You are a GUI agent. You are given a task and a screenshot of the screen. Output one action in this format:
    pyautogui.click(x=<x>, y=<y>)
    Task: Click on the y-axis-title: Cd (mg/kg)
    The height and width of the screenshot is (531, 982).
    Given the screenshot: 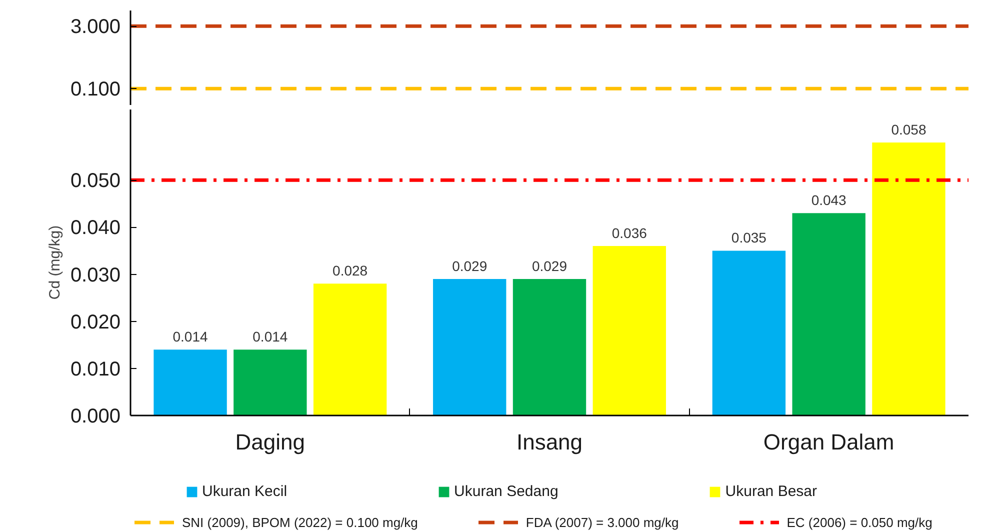 What is the action you would take?
    pyautogui.click(x=55, y=262)
    